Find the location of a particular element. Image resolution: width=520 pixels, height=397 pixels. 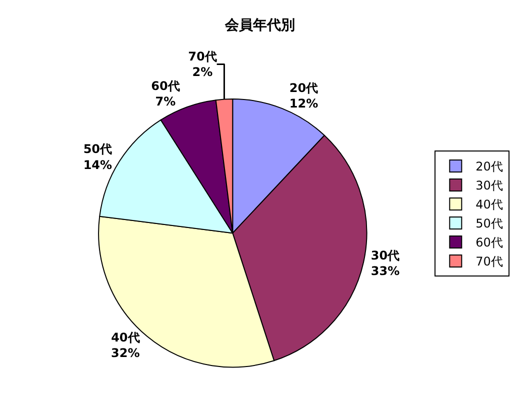

legend-label: 50代 is located at coordinates (489, 223).